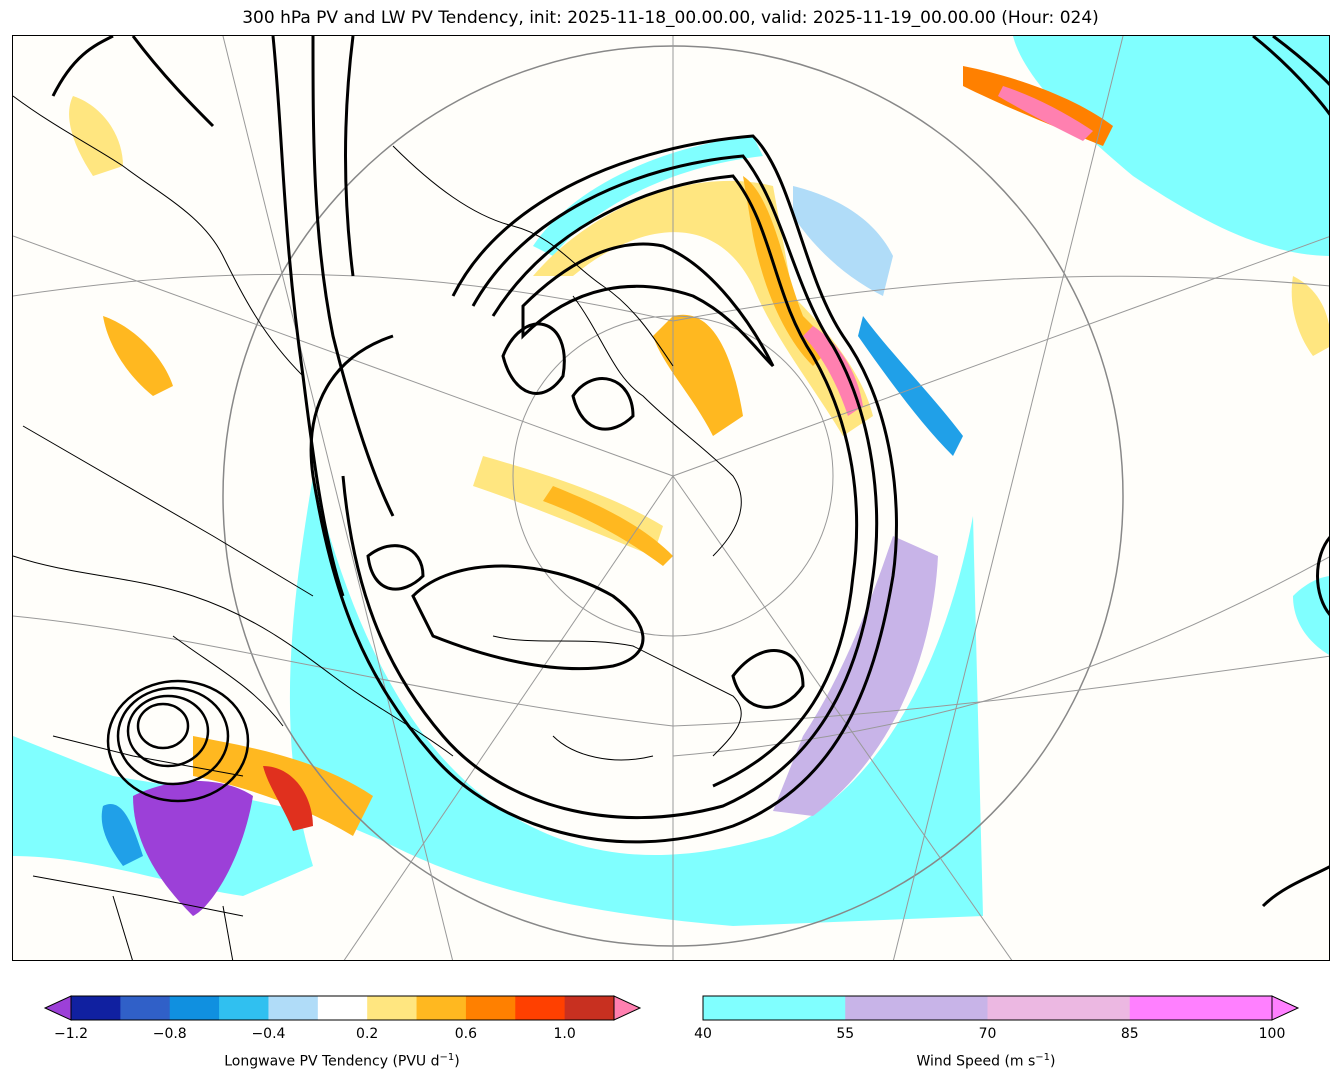 This screenshot has width=1341, height=1084. I want to click on wind-colorbar-bar, so click(1001, 1008).